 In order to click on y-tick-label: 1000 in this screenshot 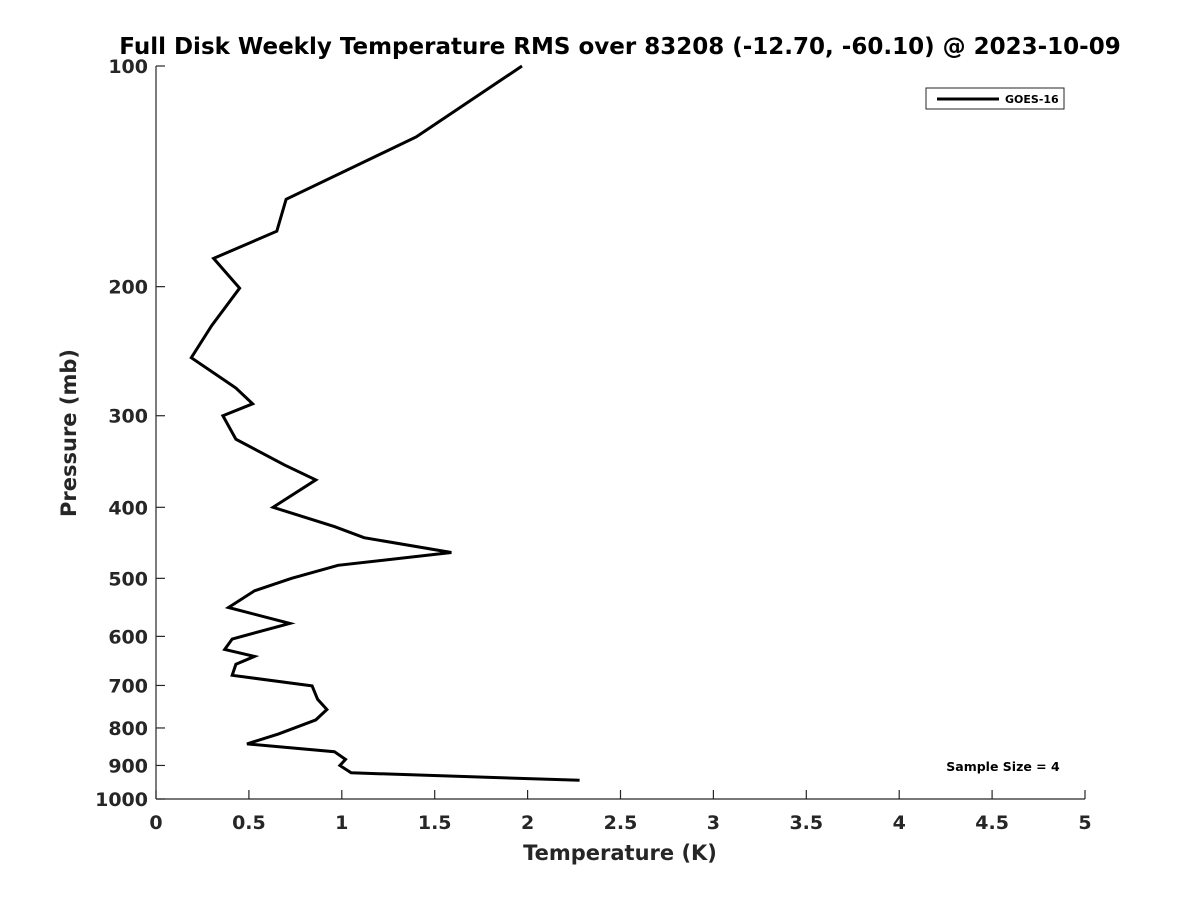, I will do `click(121, 800)`.